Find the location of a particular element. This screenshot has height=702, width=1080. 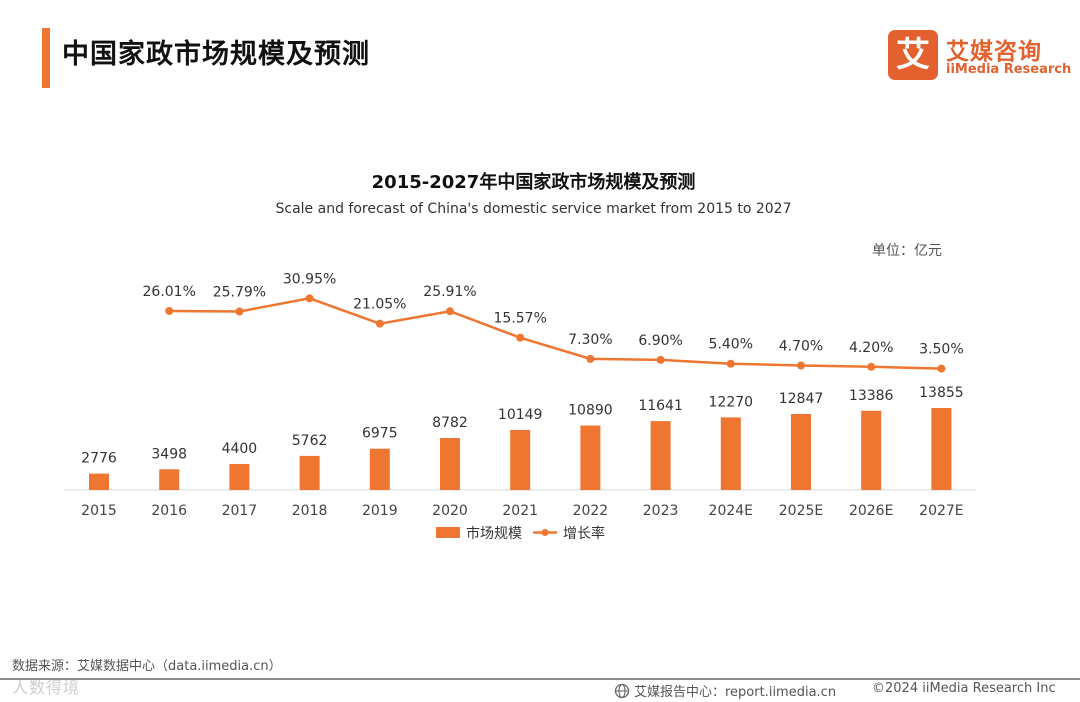

bar-label-2016: 3498 is located at coordinates (169, 454).